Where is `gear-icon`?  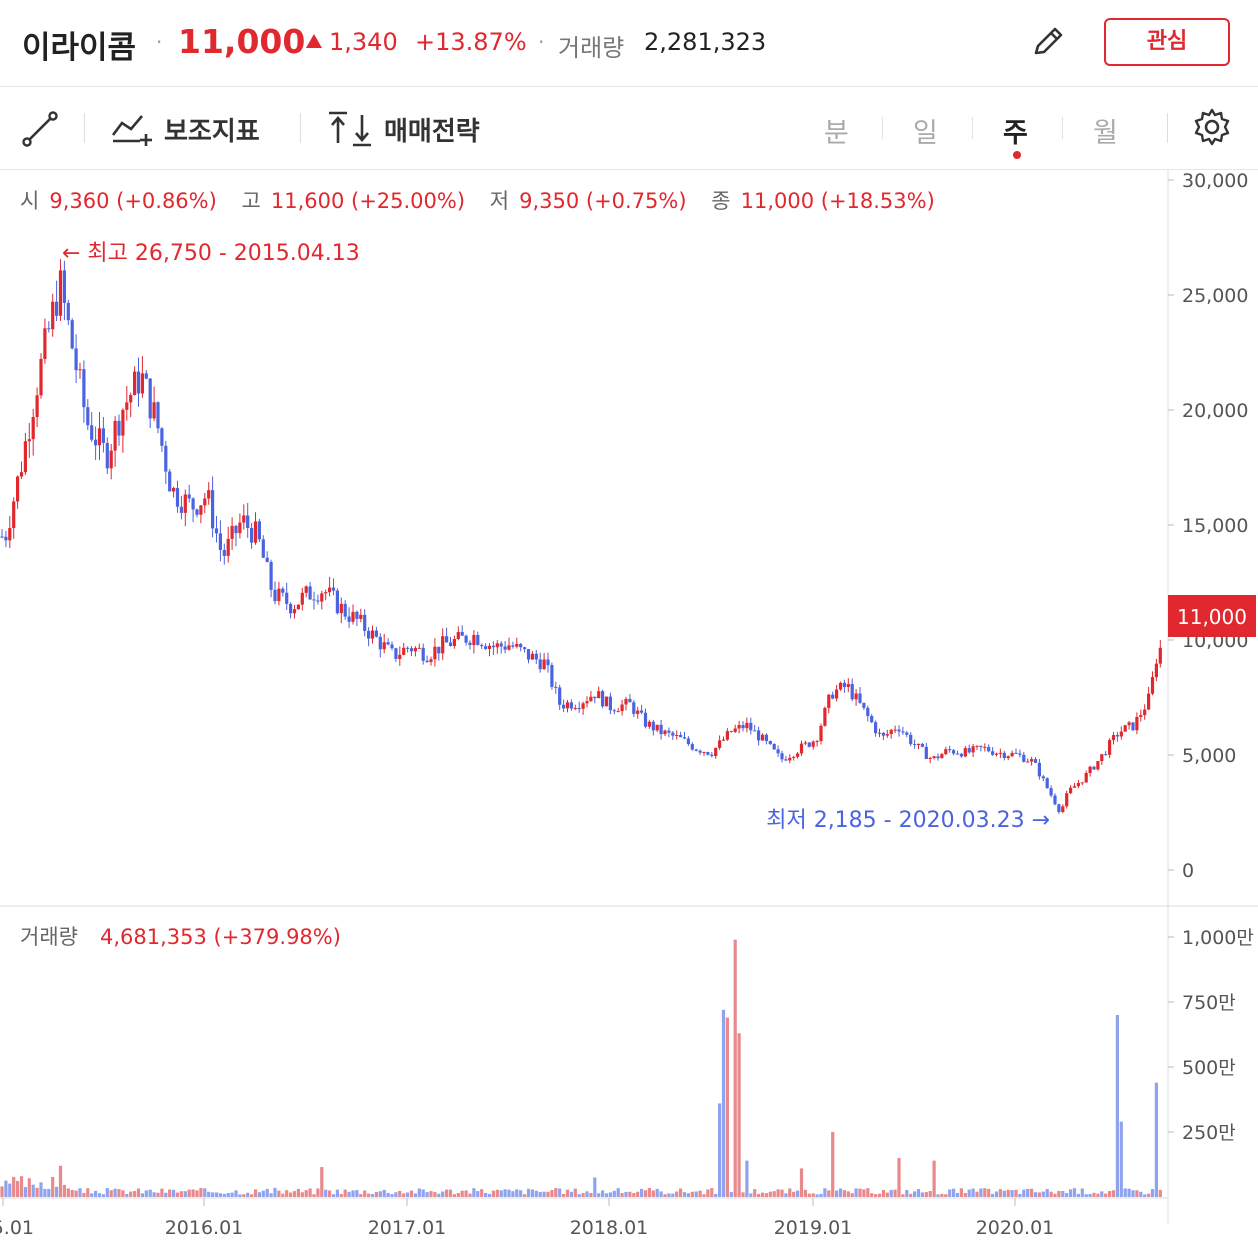
gear-icon is located at coordinates (1212, 127).